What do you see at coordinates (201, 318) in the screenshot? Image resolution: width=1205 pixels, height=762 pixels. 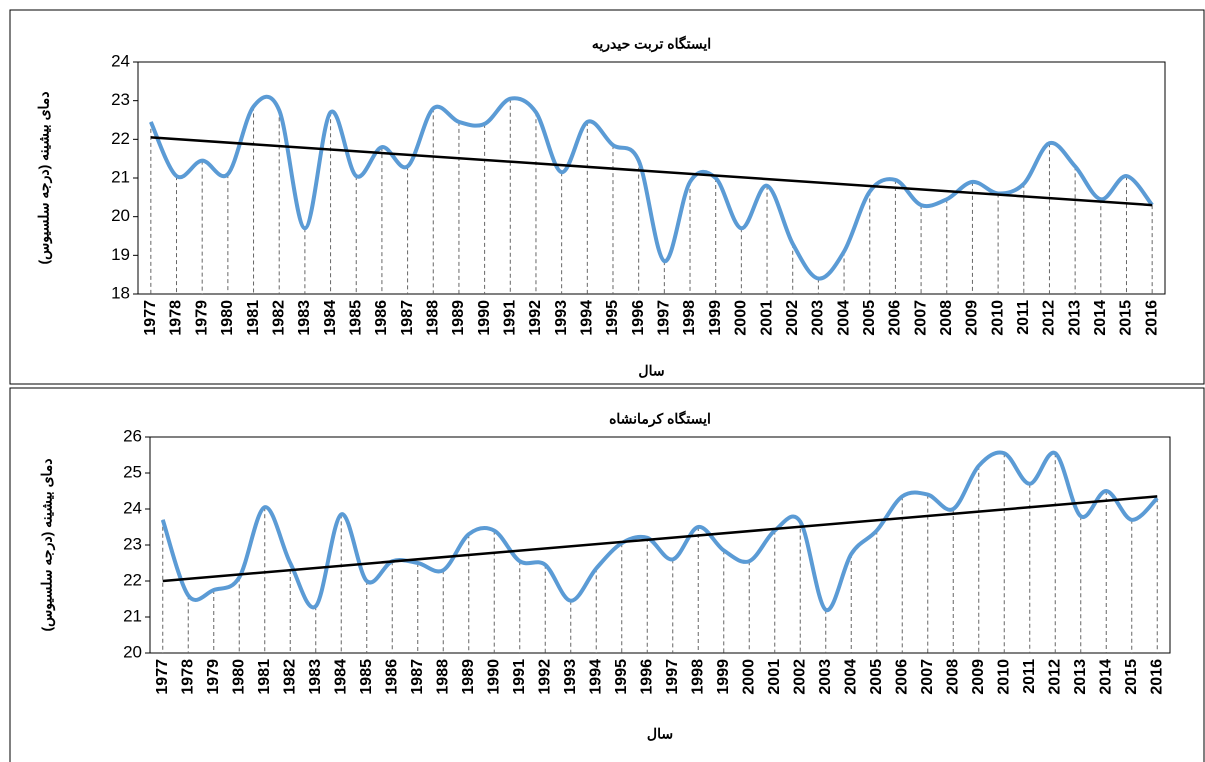 I see `x-tick-label: 1979` at bounding box center [201, 318].